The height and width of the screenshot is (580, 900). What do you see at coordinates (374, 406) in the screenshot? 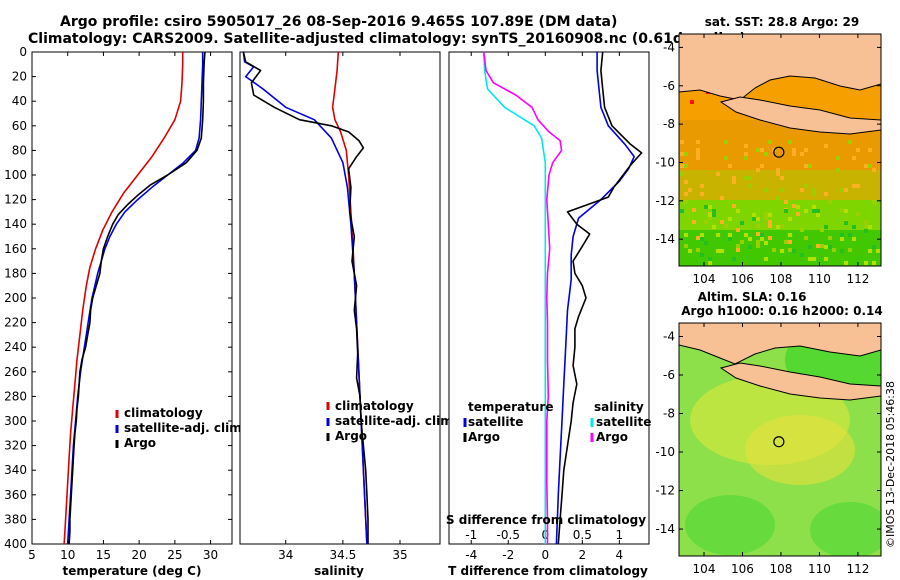
I see `legend-climatology: climatology` at bounding box center [374, 406].